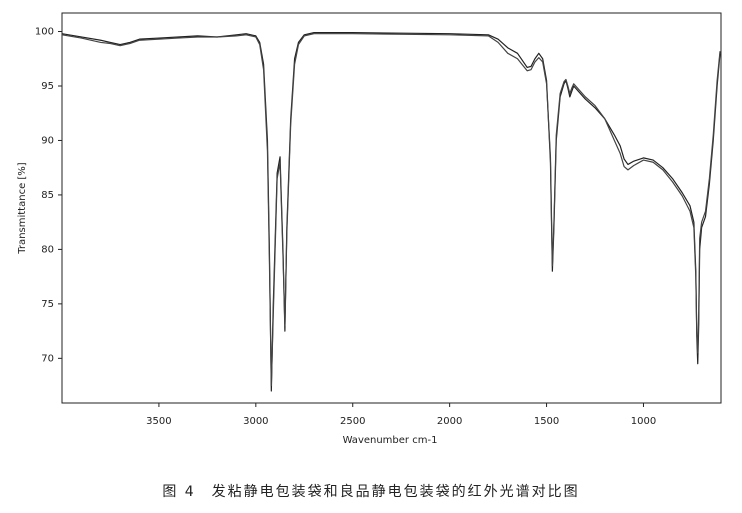 This screenshot has height=513, width=742. What do you see at coordinates (352, 421) in the screenshot?
I see `x-tick-label: 2500` at bounding box center [352, 421].